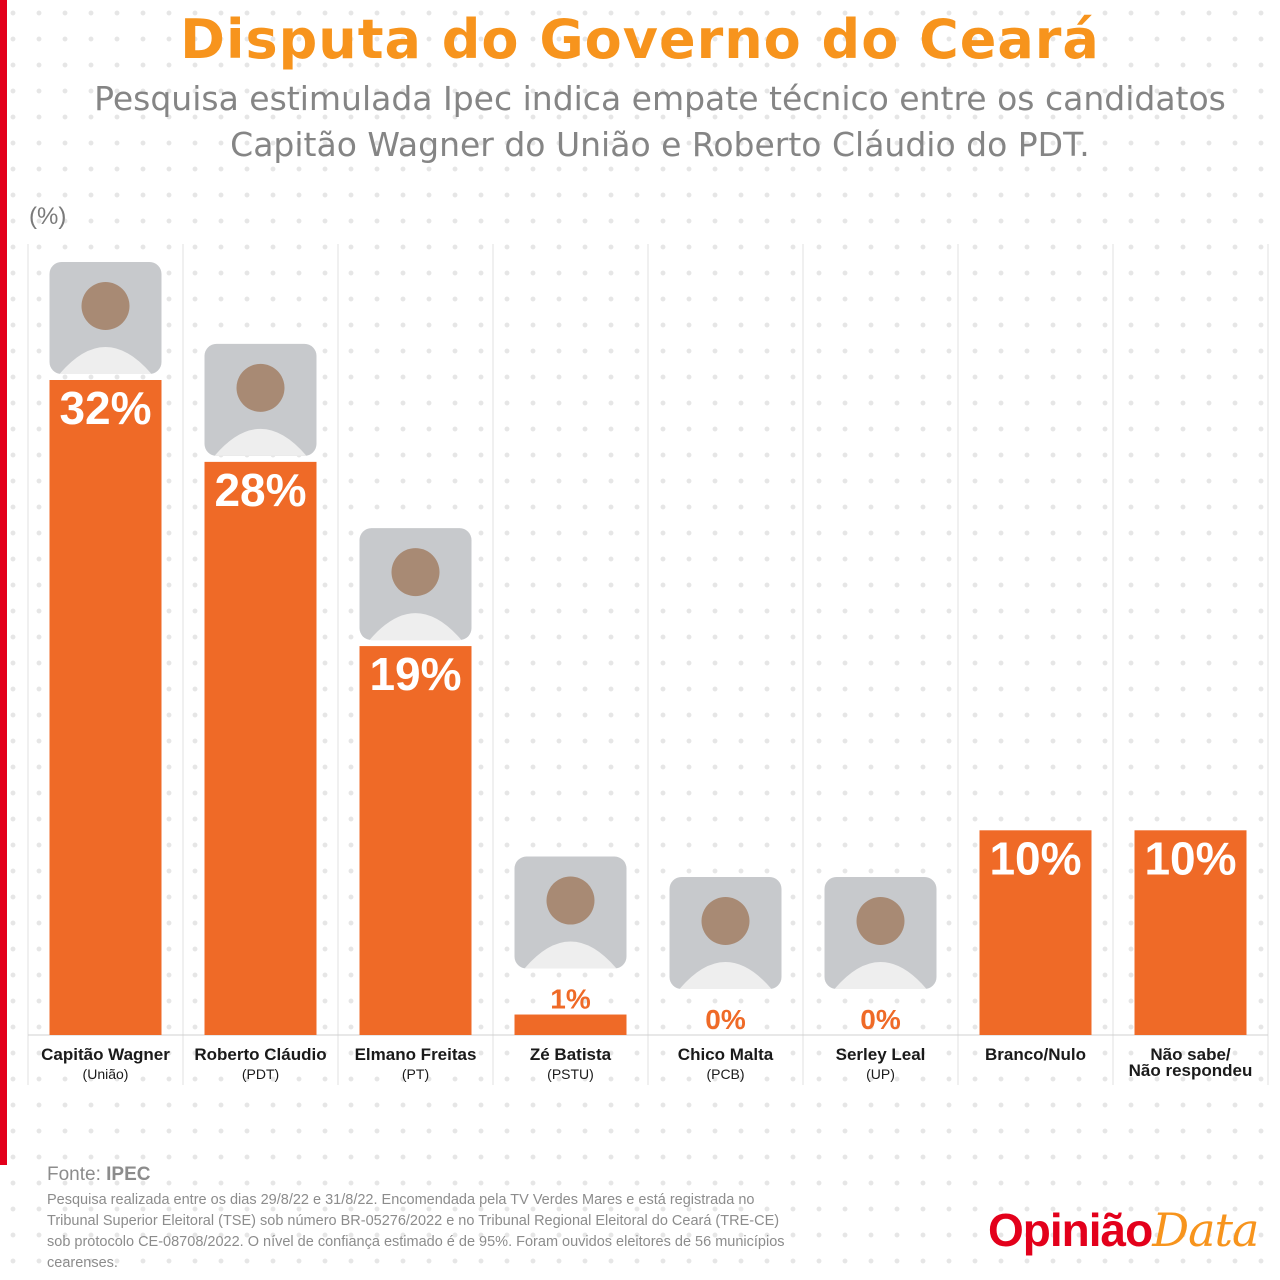 The height and width of the screenshot is (1280, 1280). I want to click on bar-value-label-6: 10%, so click(1035, 858).